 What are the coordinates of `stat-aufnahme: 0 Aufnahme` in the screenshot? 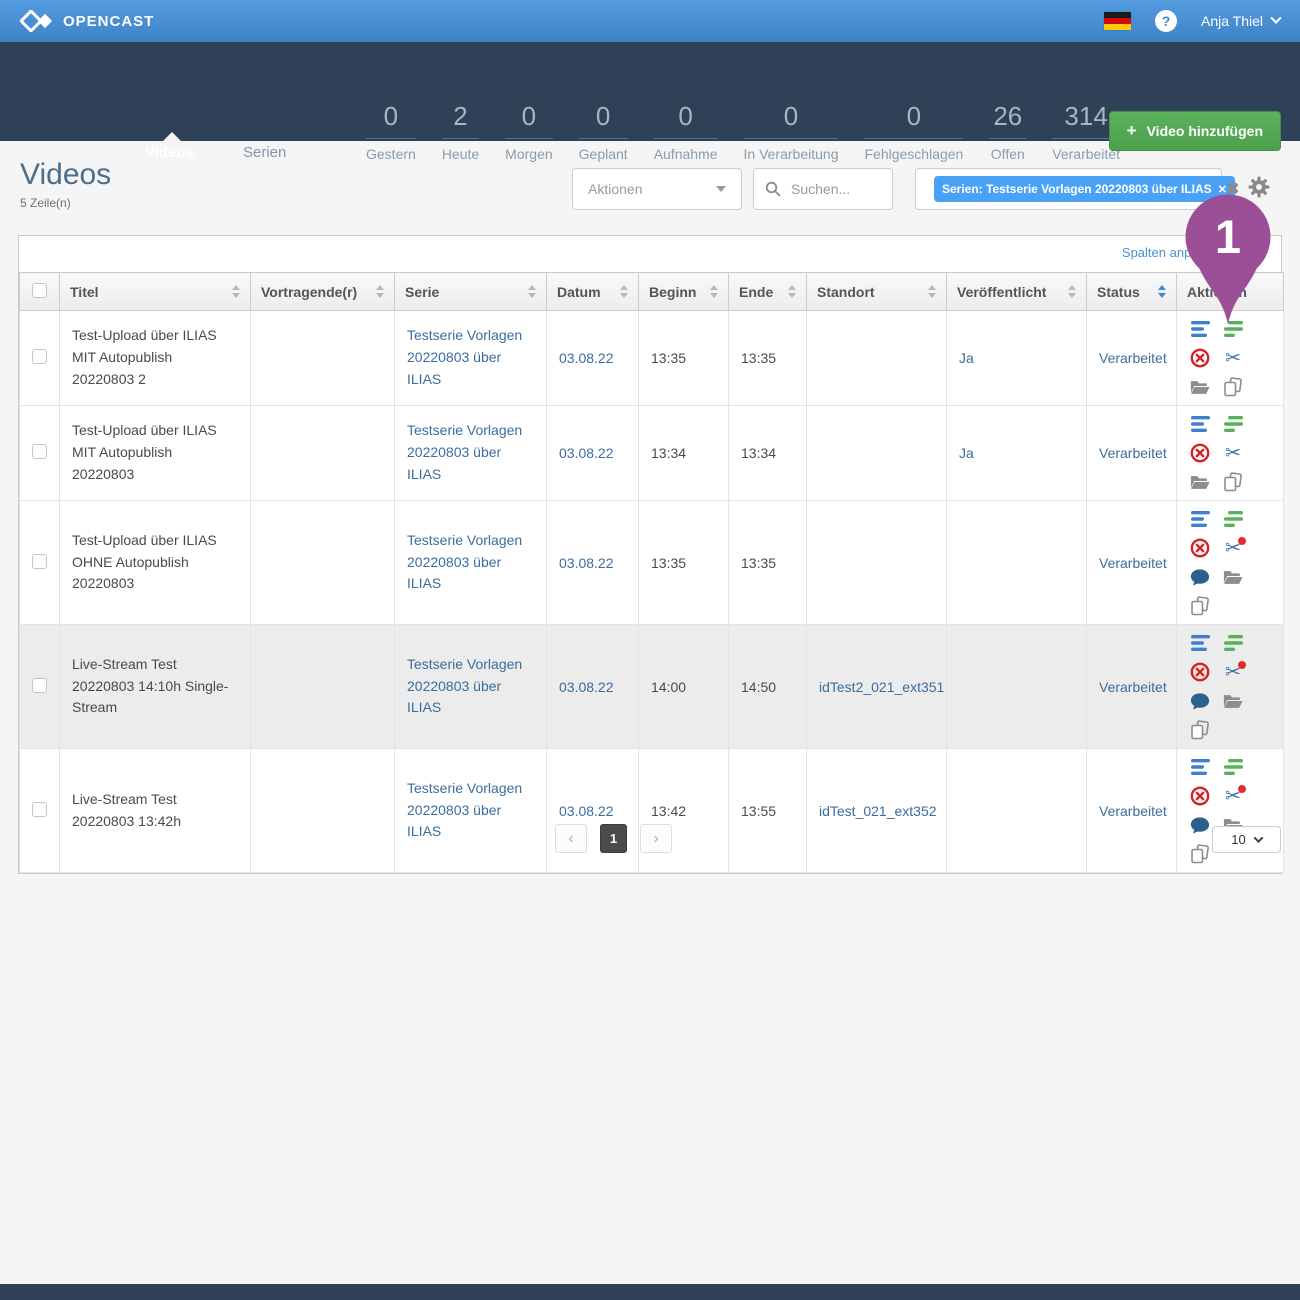 It's located at (685, 132).